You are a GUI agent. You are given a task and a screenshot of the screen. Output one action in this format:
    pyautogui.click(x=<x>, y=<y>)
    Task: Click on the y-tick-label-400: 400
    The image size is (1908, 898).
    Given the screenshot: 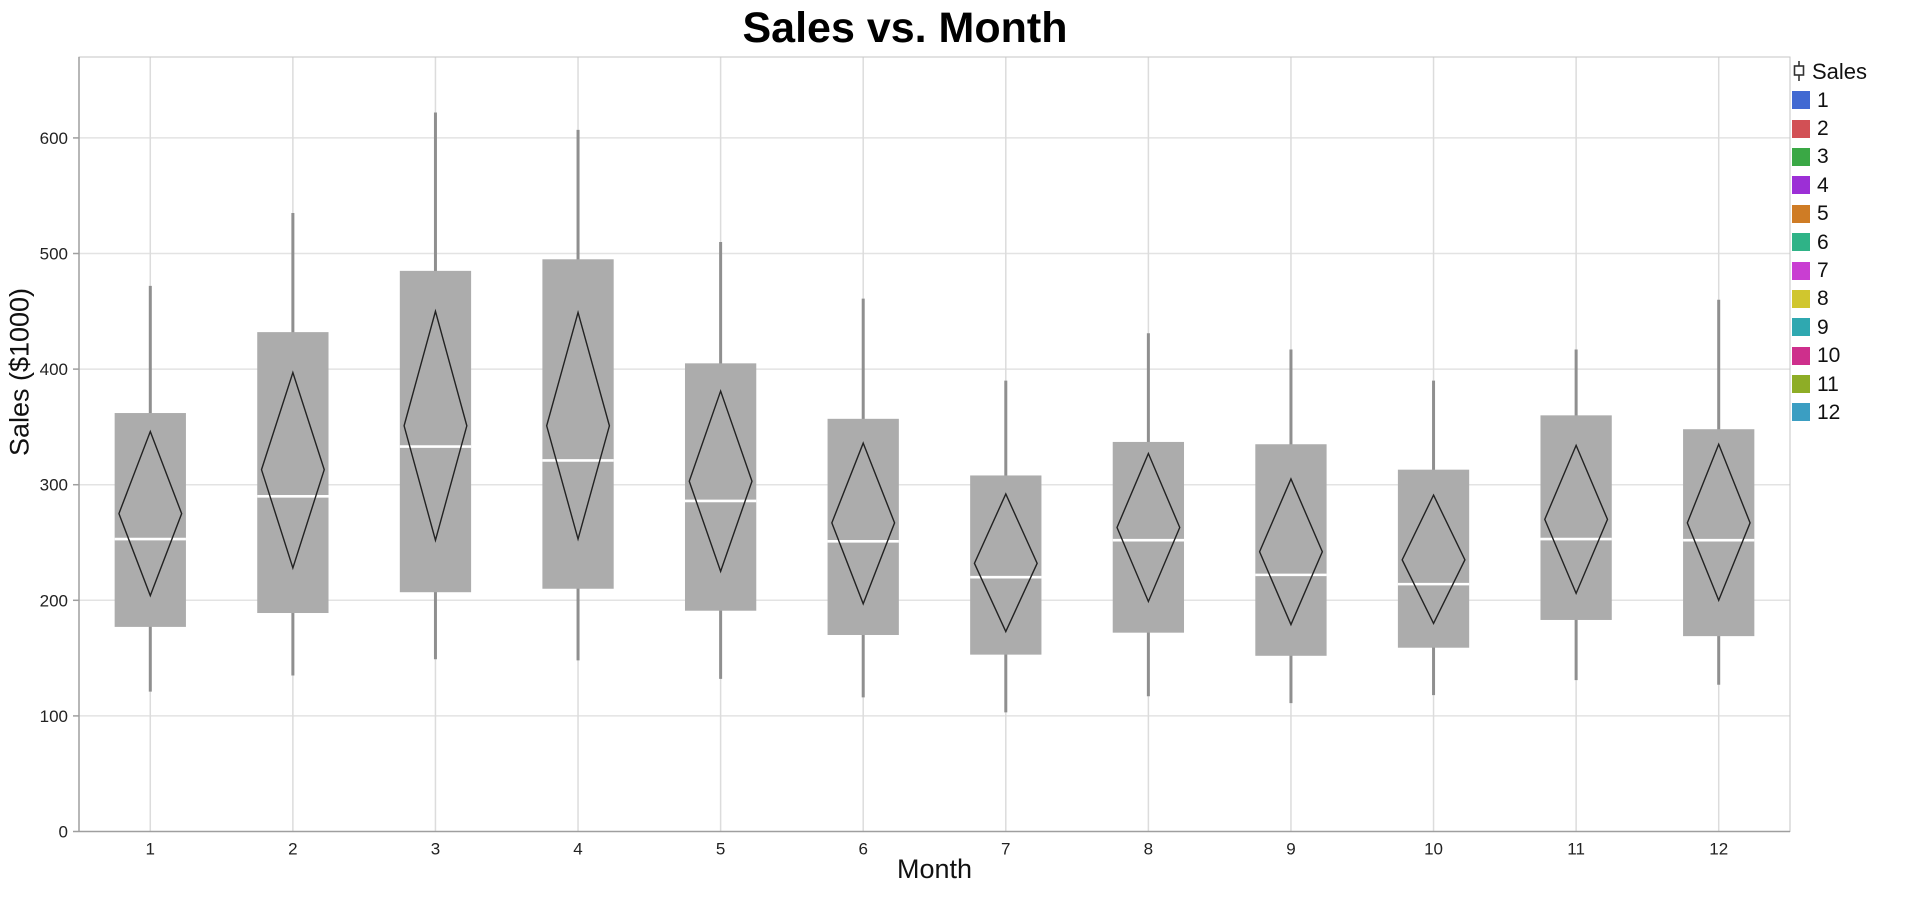 What is the action you would take?
    pyautogui.click(x=54, y=369)
    